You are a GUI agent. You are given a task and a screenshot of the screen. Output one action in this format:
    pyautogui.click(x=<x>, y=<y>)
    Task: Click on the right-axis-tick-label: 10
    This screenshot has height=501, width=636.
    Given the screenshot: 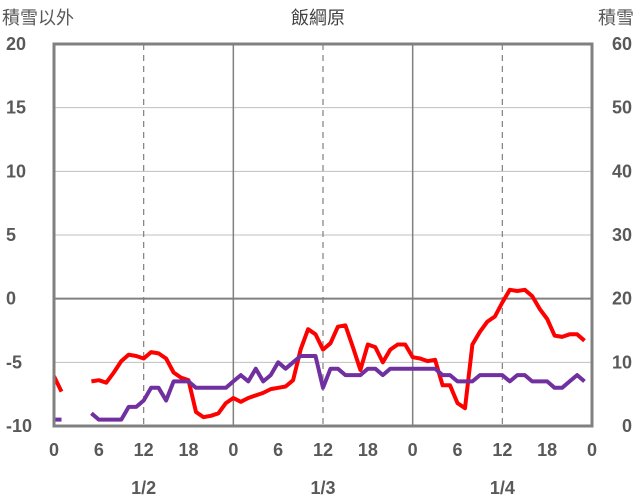 What is the action you would take?
    pyautogui.click(x=622, y=362)
    